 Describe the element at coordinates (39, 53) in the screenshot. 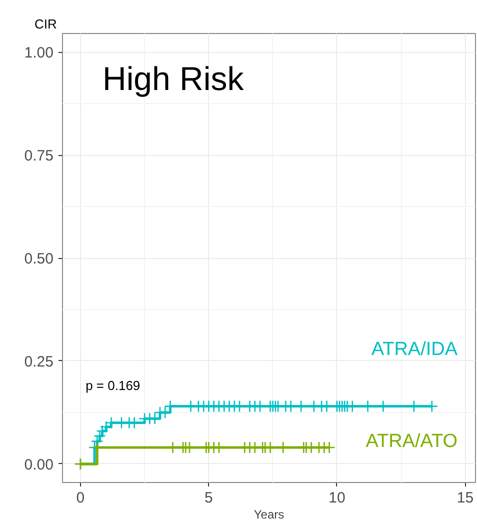

I see `y-tick-label: 1.00` at that location.